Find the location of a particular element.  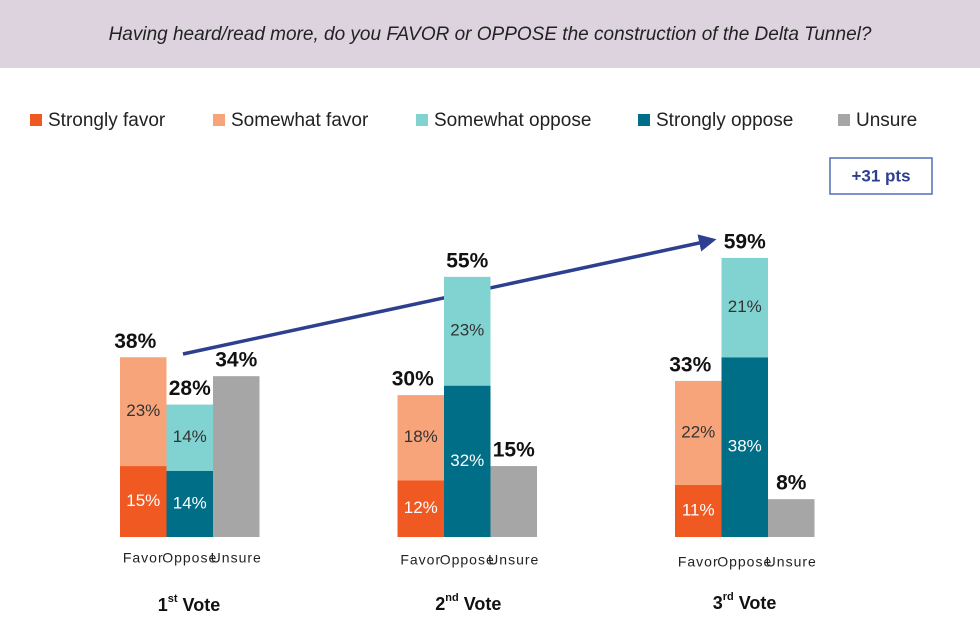

total-label: 59% is located at coordinates (745, 241).